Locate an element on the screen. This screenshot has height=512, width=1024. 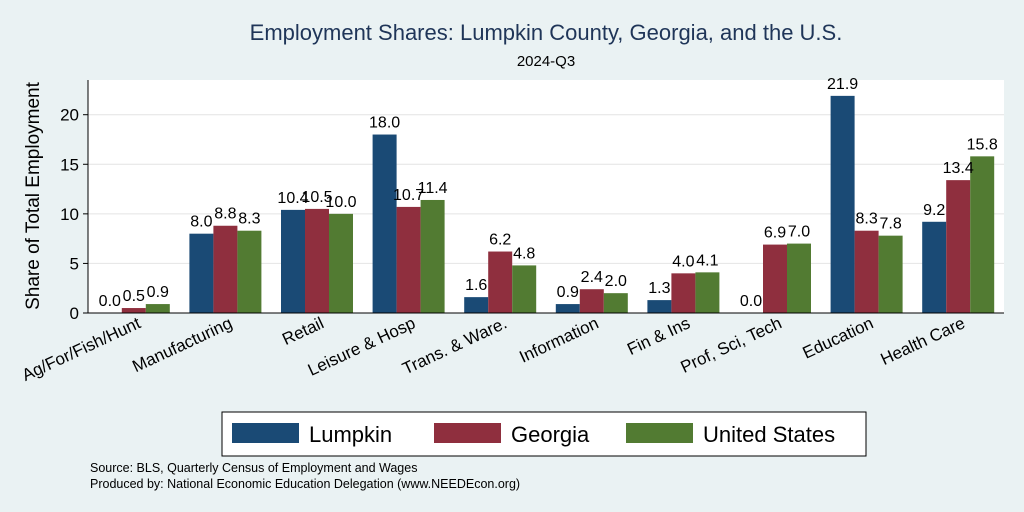
data-label: 11.4 is located at coordinates (433, 188).